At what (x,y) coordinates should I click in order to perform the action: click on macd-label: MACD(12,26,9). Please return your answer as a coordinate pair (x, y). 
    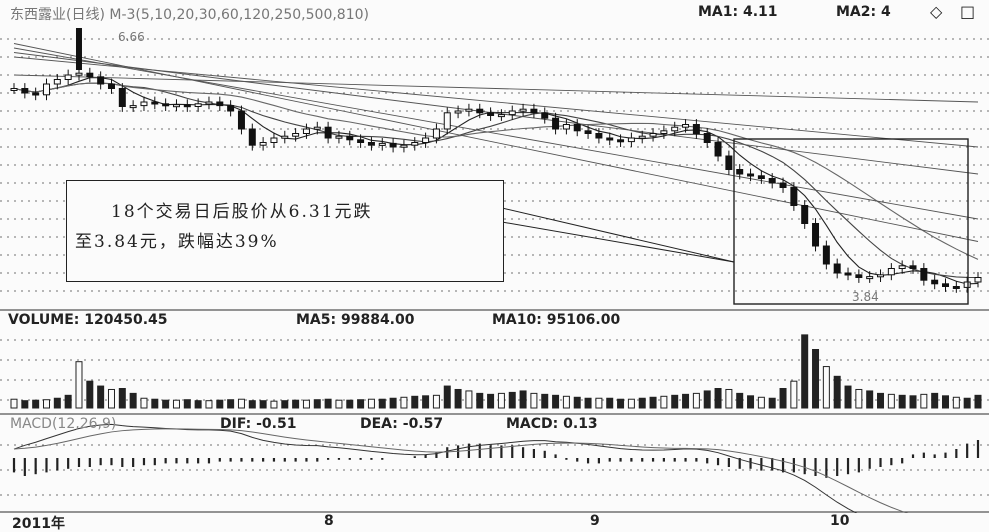
    Looking at the image, I should click on (63, 424).